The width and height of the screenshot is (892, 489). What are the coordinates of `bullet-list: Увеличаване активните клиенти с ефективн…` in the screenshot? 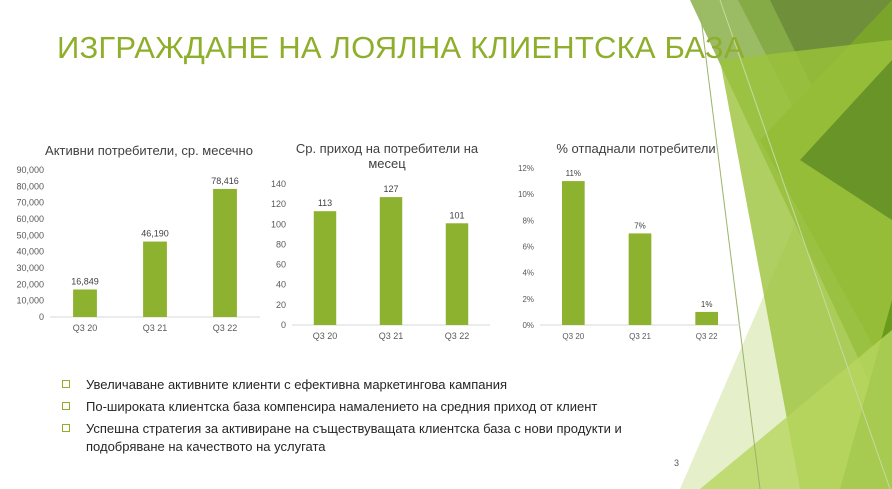 It's located at (362, 418).